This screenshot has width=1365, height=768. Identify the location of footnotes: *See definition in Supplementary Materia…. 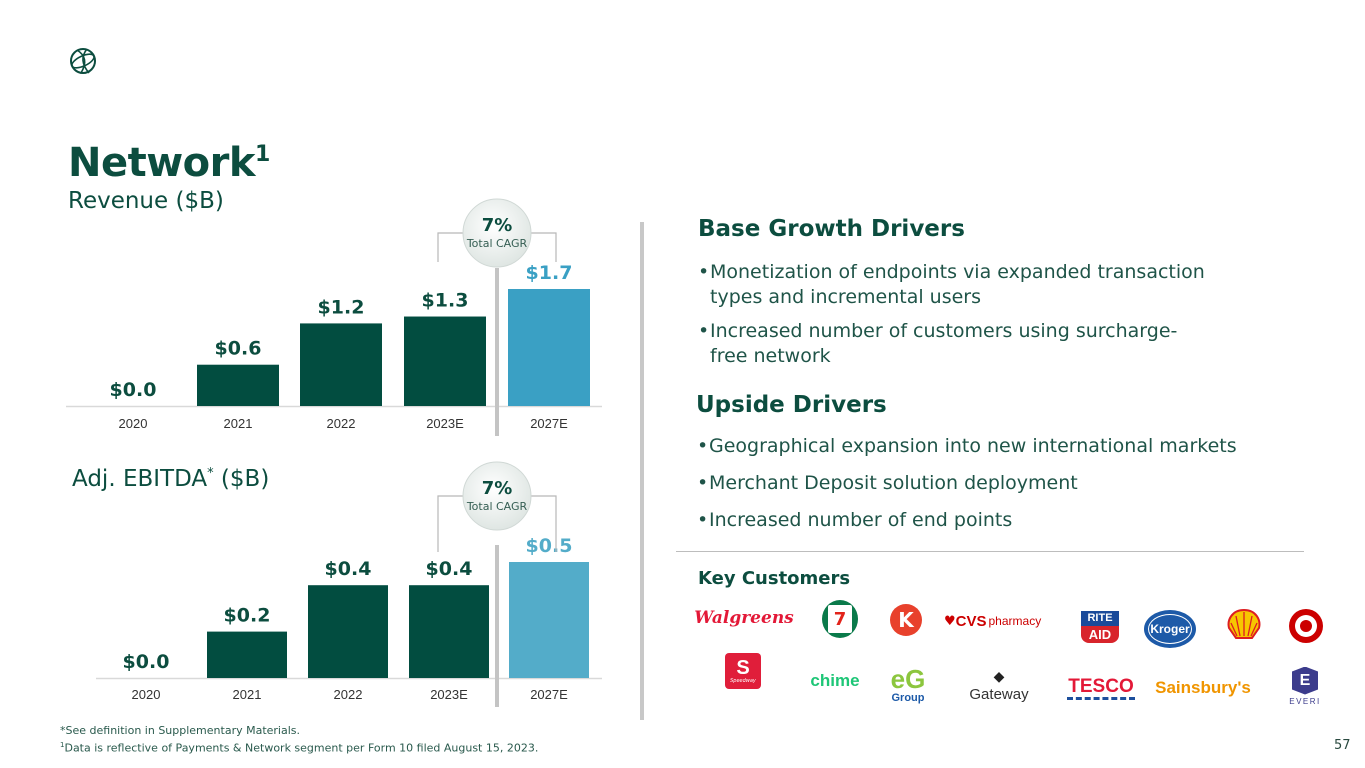
(299, 740).